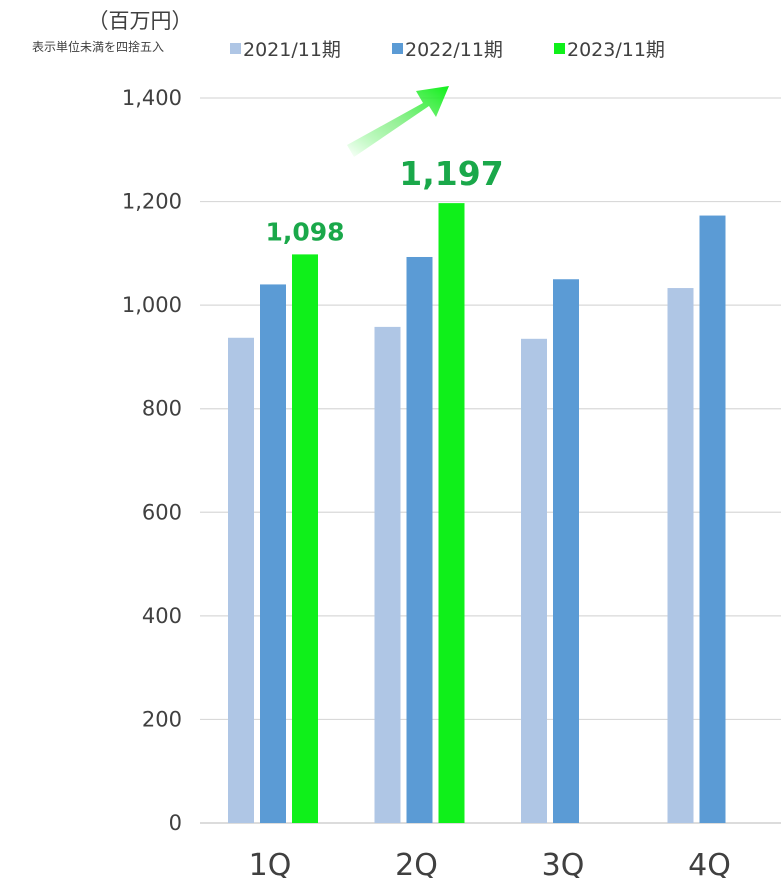 This screenshot has height=878, width=781. What do you see at coordinates (416, 863) in the screenshot?
I see `x-tick-label: 2Q` at bounding box center [416, 863].